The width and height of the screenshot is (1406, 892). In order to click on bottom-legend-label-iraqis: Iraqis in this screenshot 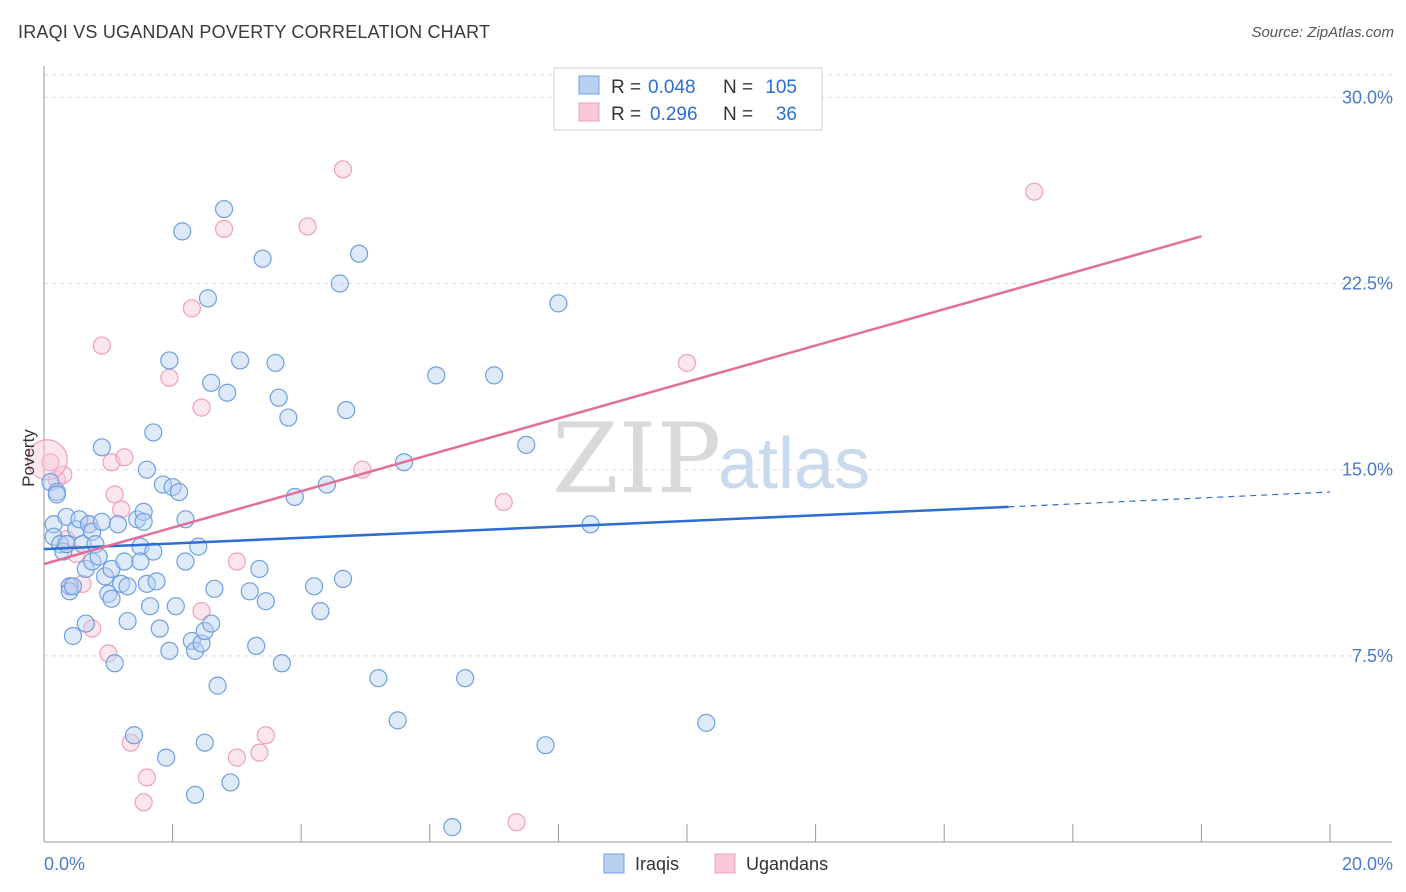, I will do `click(657, 864)`.